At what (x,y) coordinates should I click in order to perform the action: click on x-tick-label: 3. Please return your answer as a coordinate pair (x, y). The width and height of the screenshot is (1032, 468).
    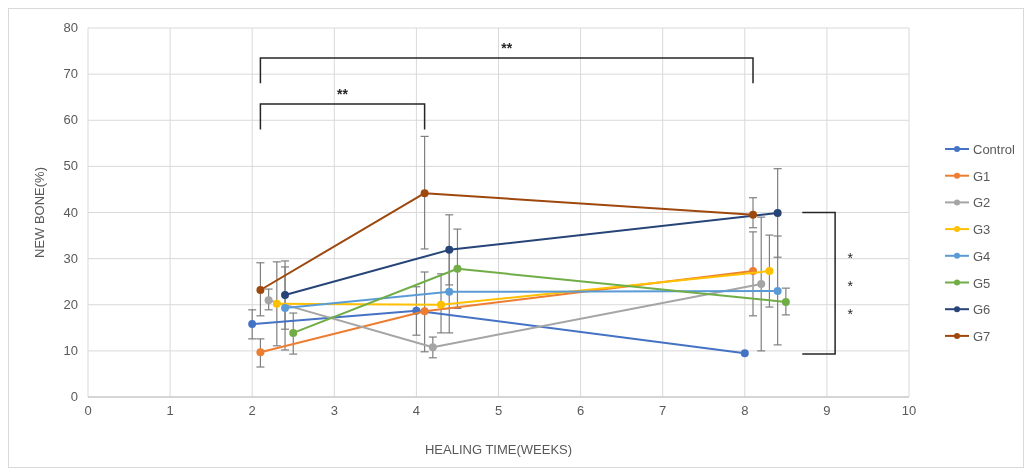
    Looking at the image, I should click on (334, 410).